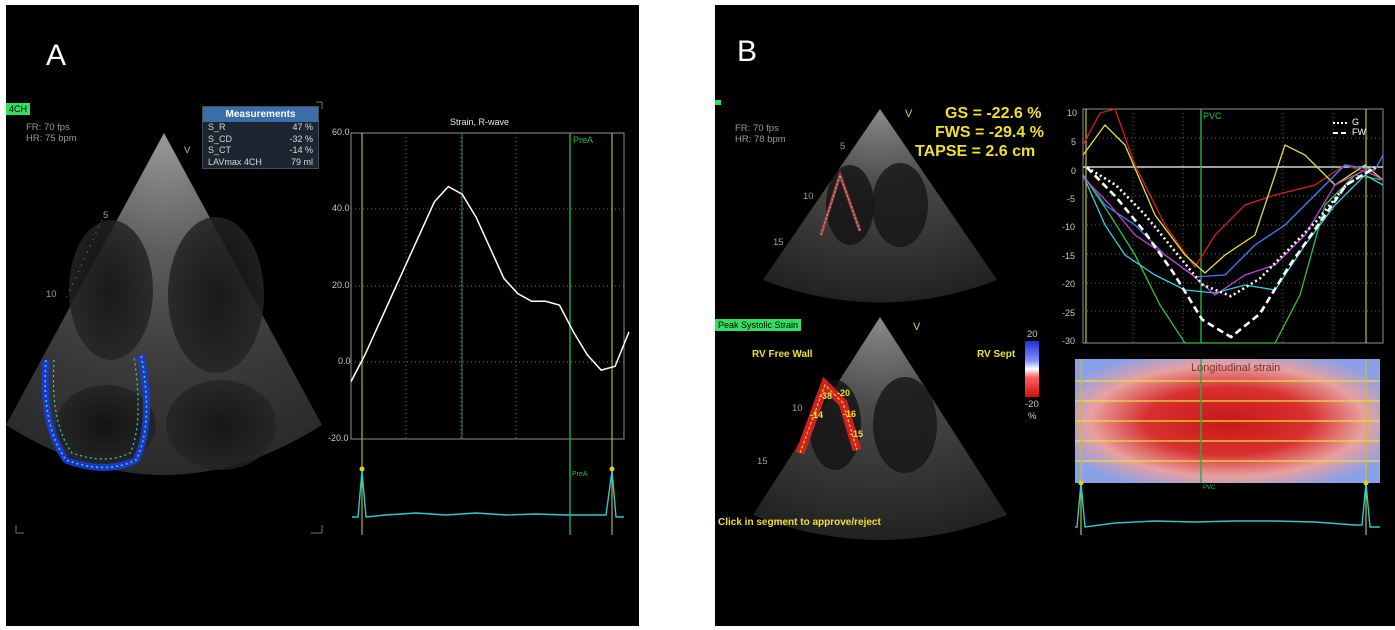 The image size is (1395, 630). I want to click on measurement-row: S_R 47 %, so click(260, 128).